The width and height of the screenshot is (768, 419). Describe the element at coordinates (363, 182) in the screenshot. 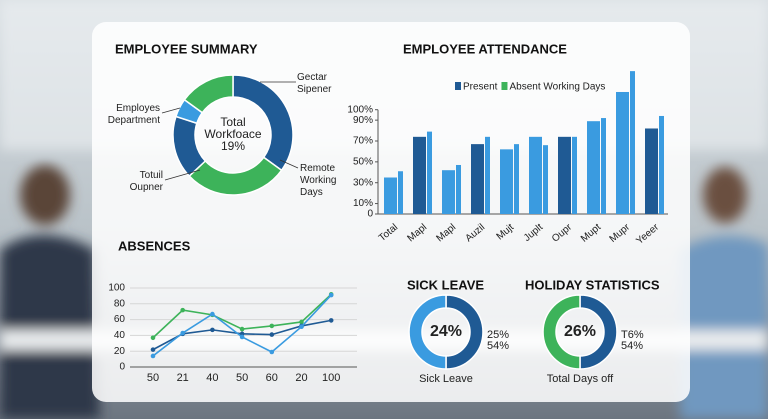

I see `y-tick-label: 30%` at that location.